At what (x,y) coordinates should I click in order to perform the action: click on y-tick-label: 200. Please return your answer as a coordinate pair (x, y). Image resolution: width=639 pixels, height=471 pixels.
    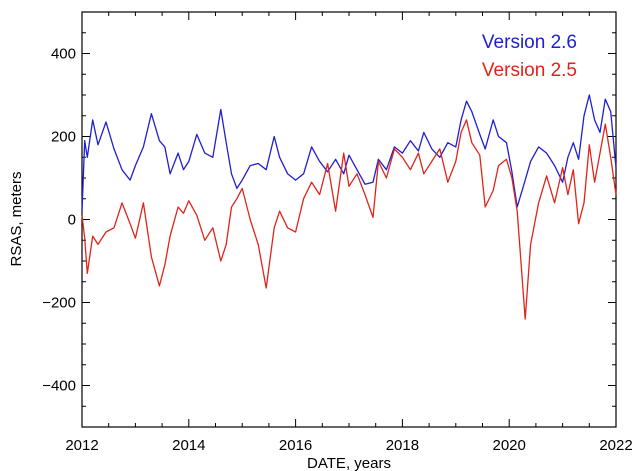
    Looking at the image, I should click on (63, 137).